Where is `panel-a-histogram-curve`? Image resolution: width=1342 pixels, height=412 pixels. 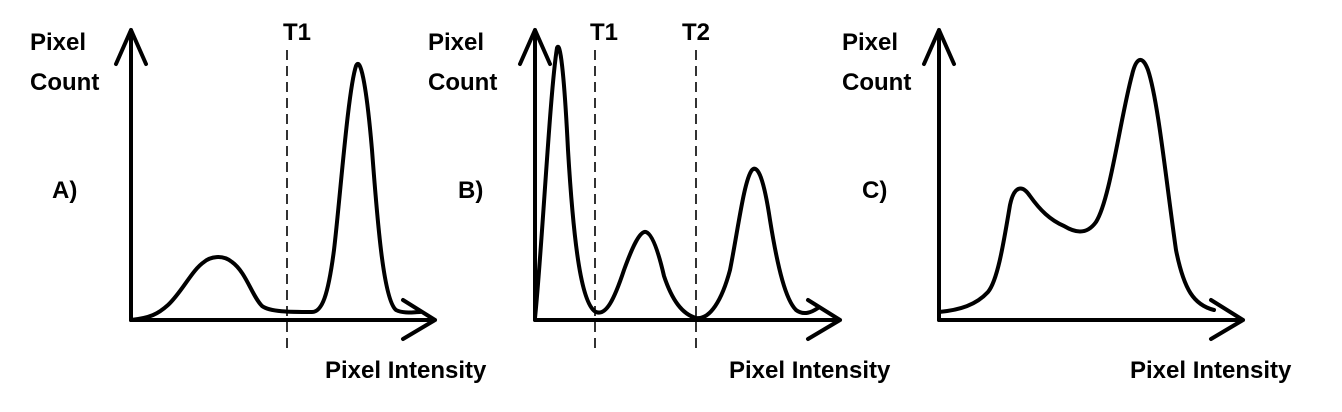
panel-a-histogram-curve is located at coordinates (275, 191).